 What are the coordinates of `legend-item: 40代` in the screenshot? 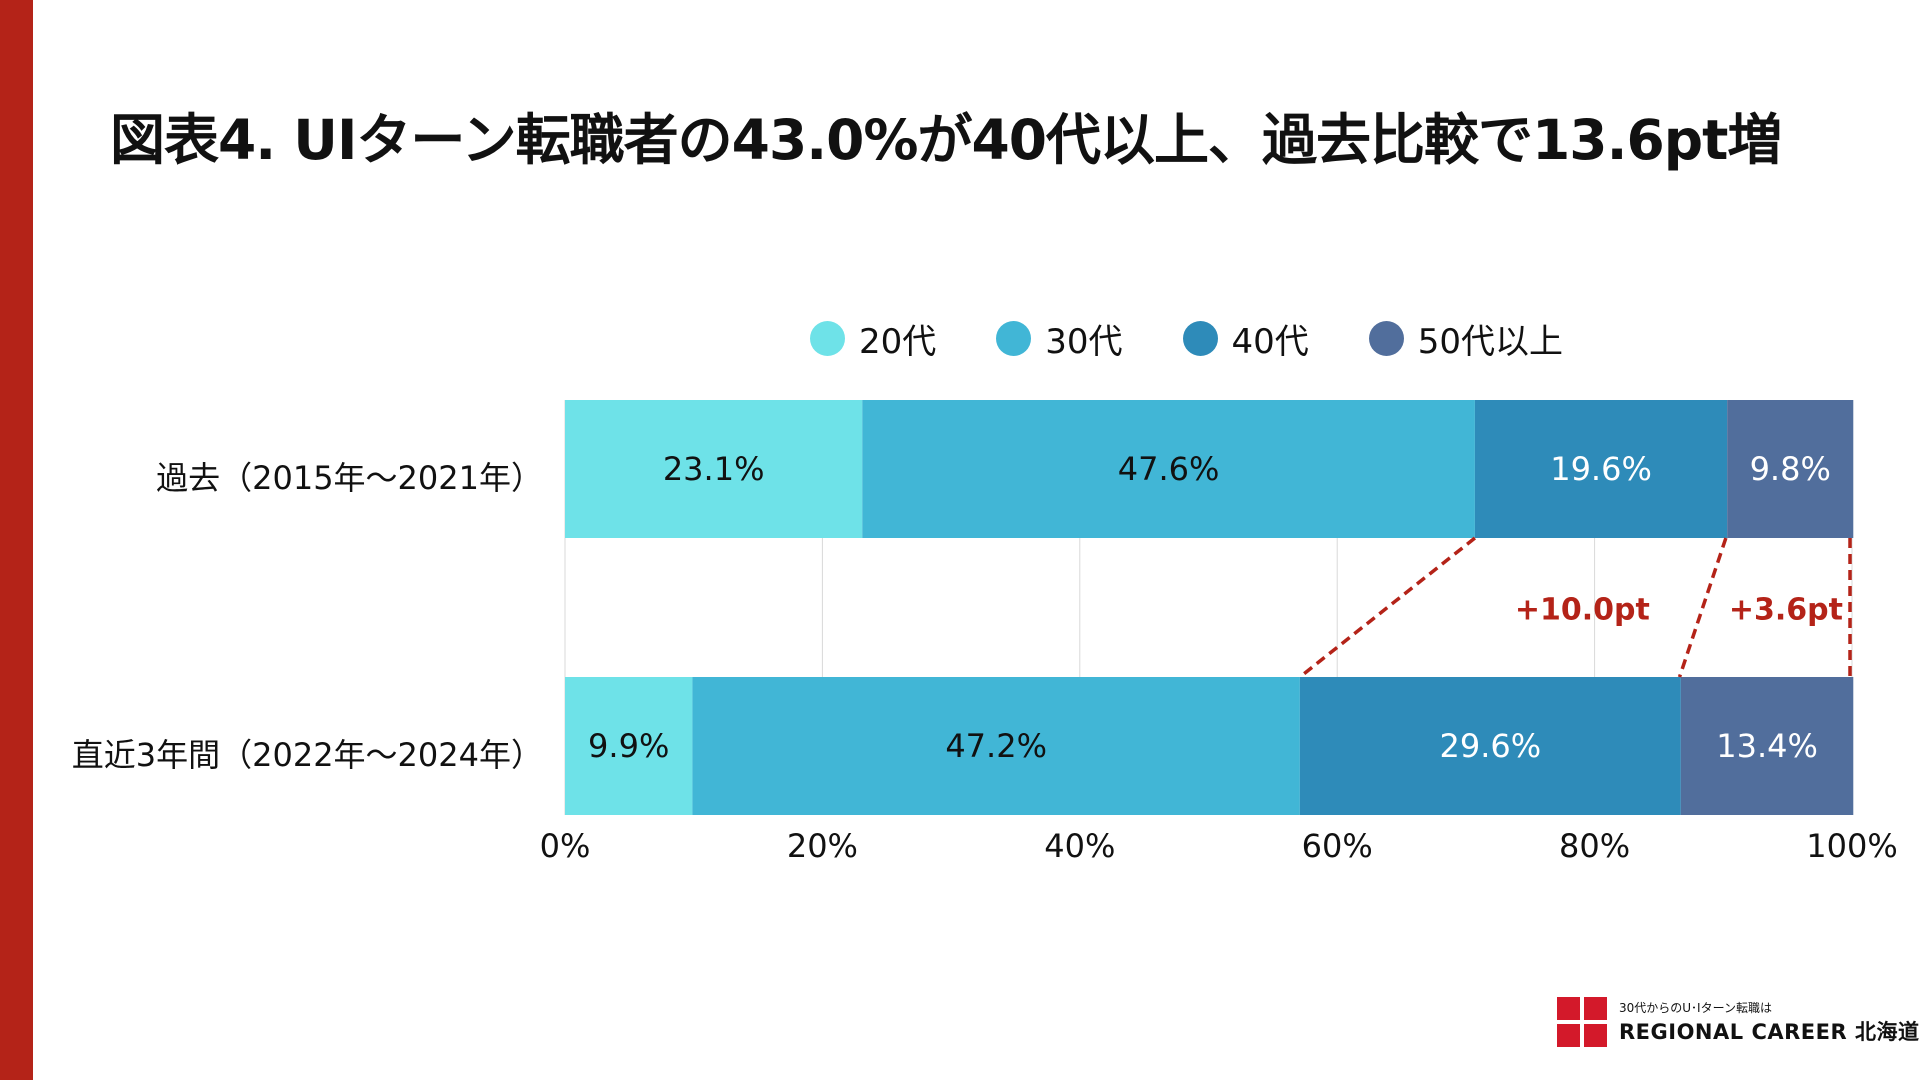 It's located at (1245, 338).